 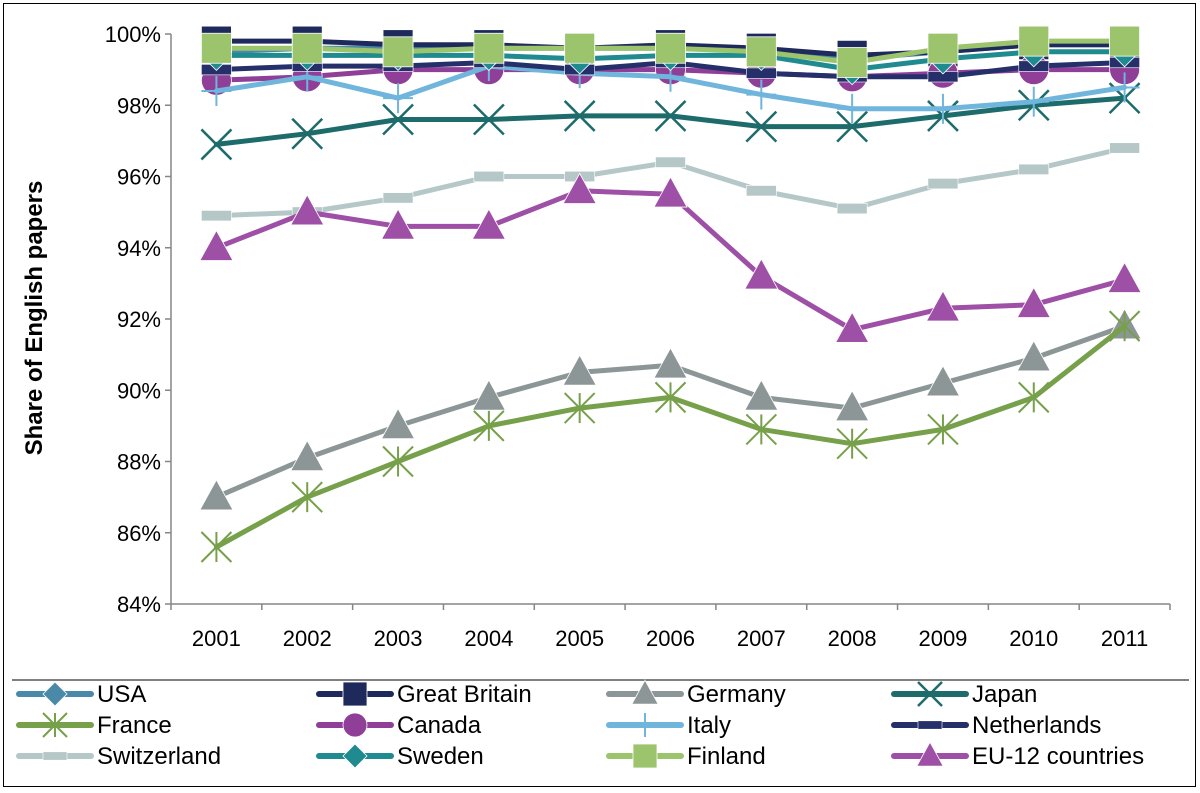 I want to click on legend-item-switzerland: Switzerland, so click(x=118, y=756).